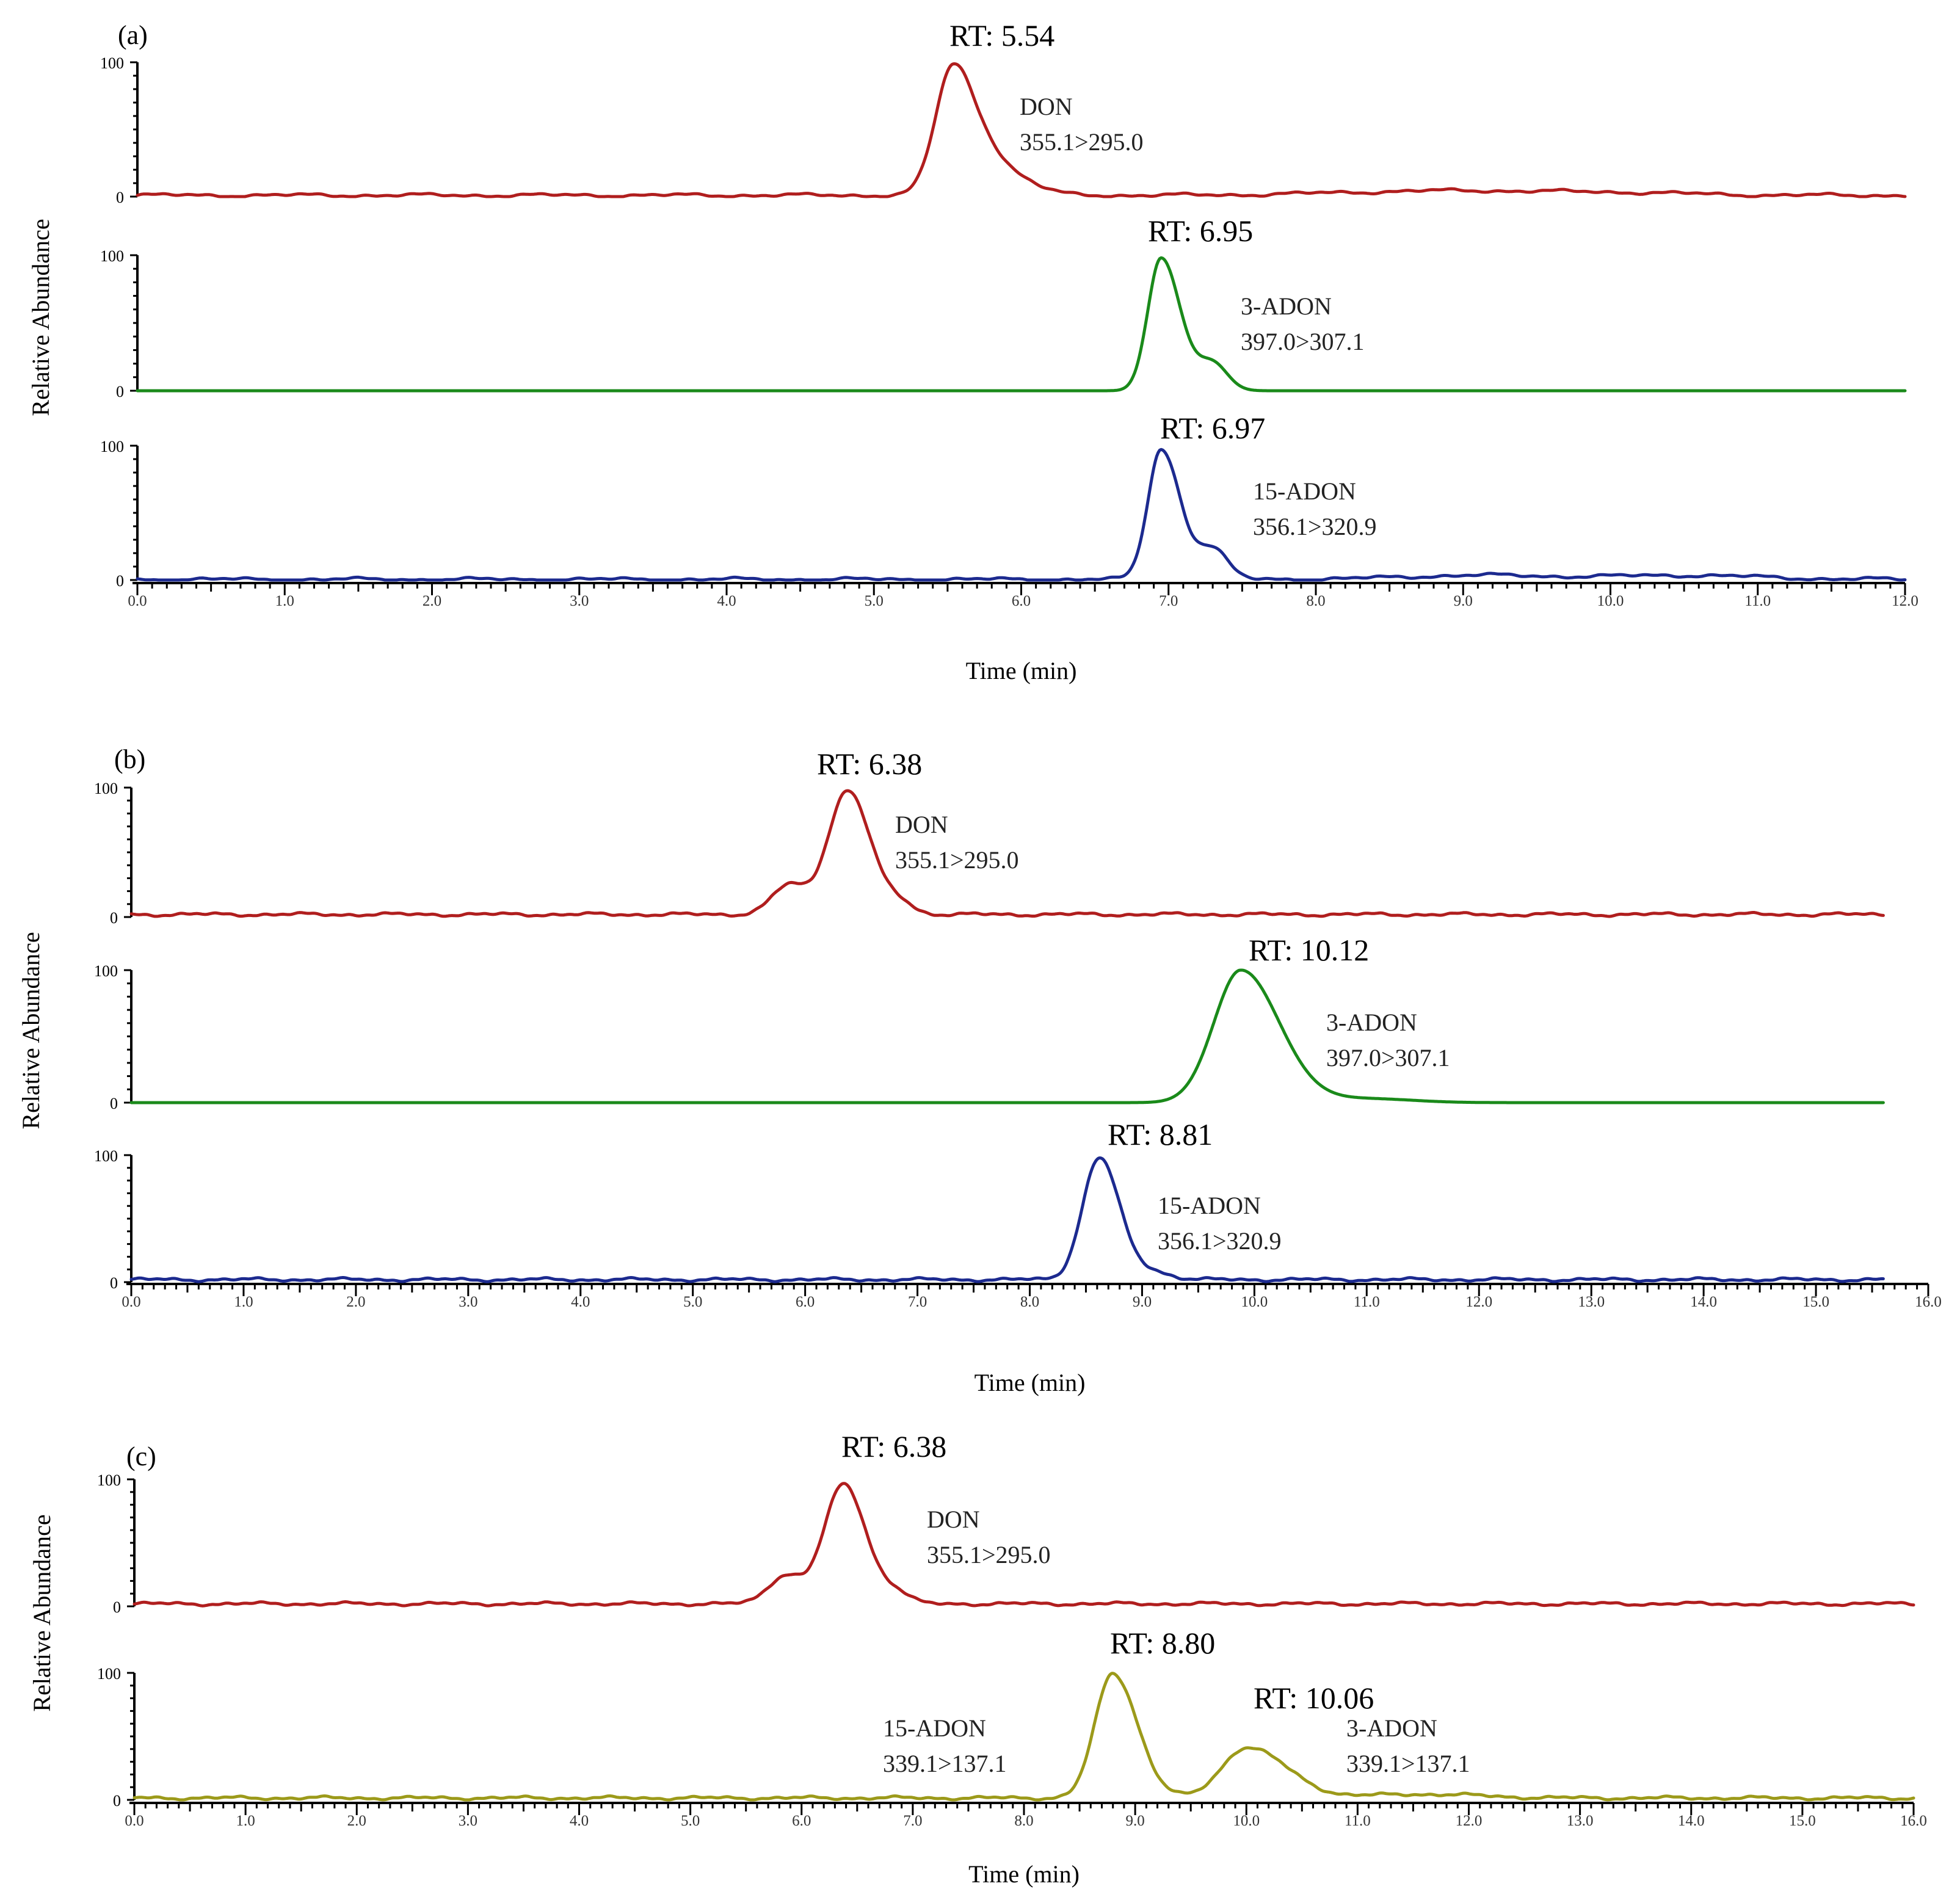 The height and width of the screenshot is (1900, 1960). What do you see at coordinates (1160, 1134) in the screenshot?
I see `retention-time-label: RT: 8.81` at bounding box center [1160, 1134].